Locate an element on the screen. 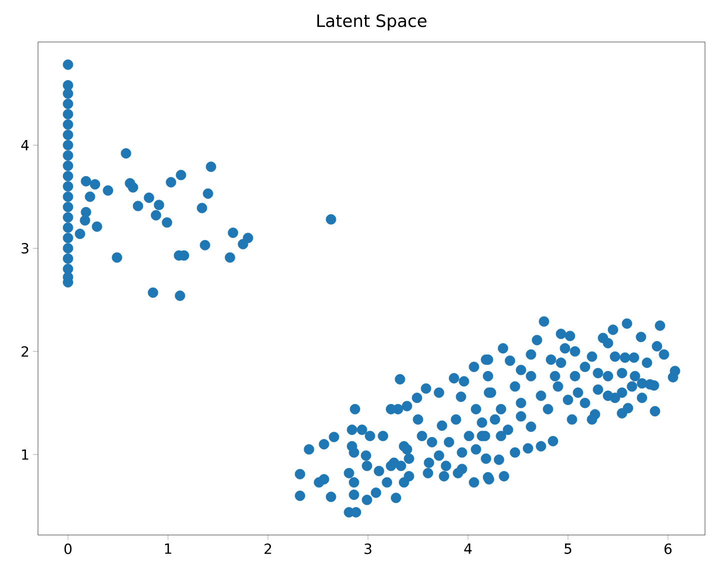 This screenshot has height=582, width=715. x-tick-label: 2 is located at coordinates (268, 549).